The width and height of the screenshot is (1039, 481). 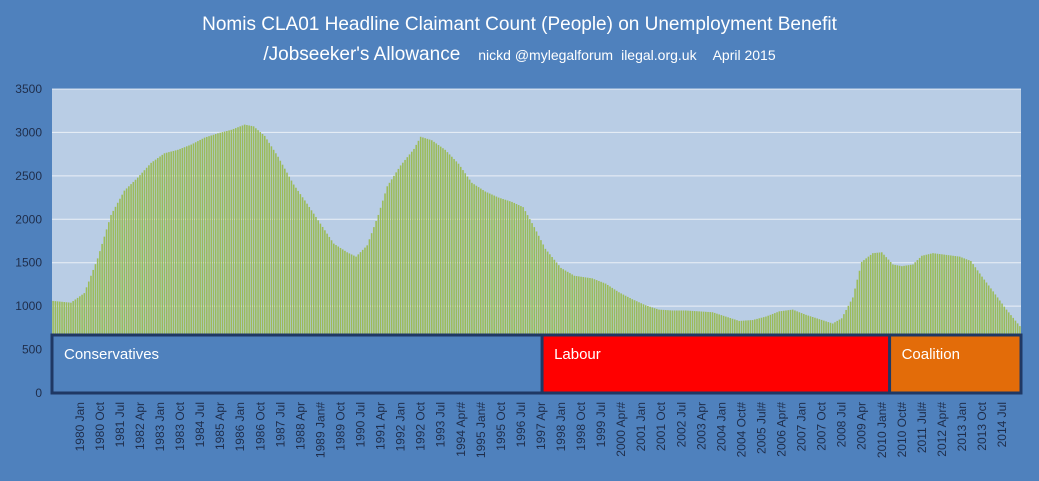 What do you see at coordinates (32, 350) in the screenshot?
I see `y-tick-label: 500` at bounding box center [32, 350].